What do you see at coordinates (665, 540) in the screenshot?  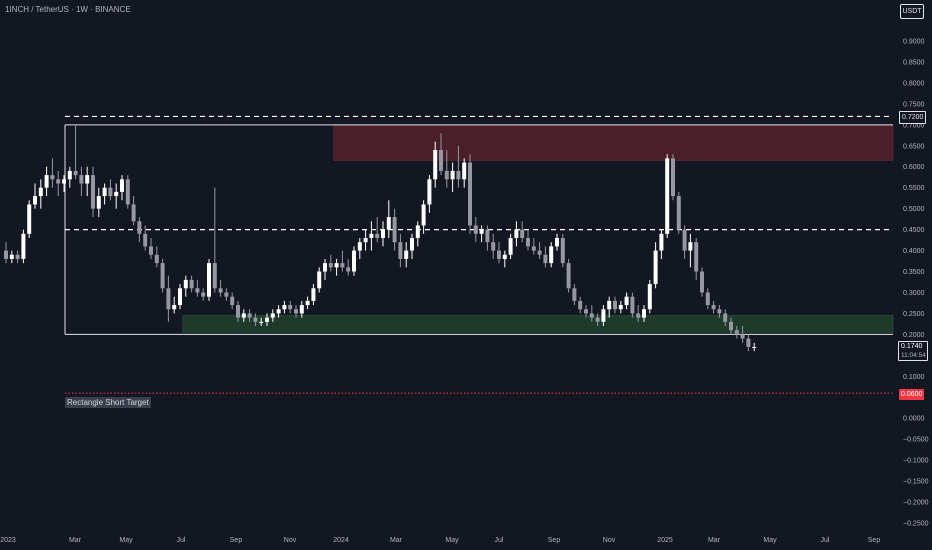 I see `x-tick-label: 2025` at bounding box center [665, 540].